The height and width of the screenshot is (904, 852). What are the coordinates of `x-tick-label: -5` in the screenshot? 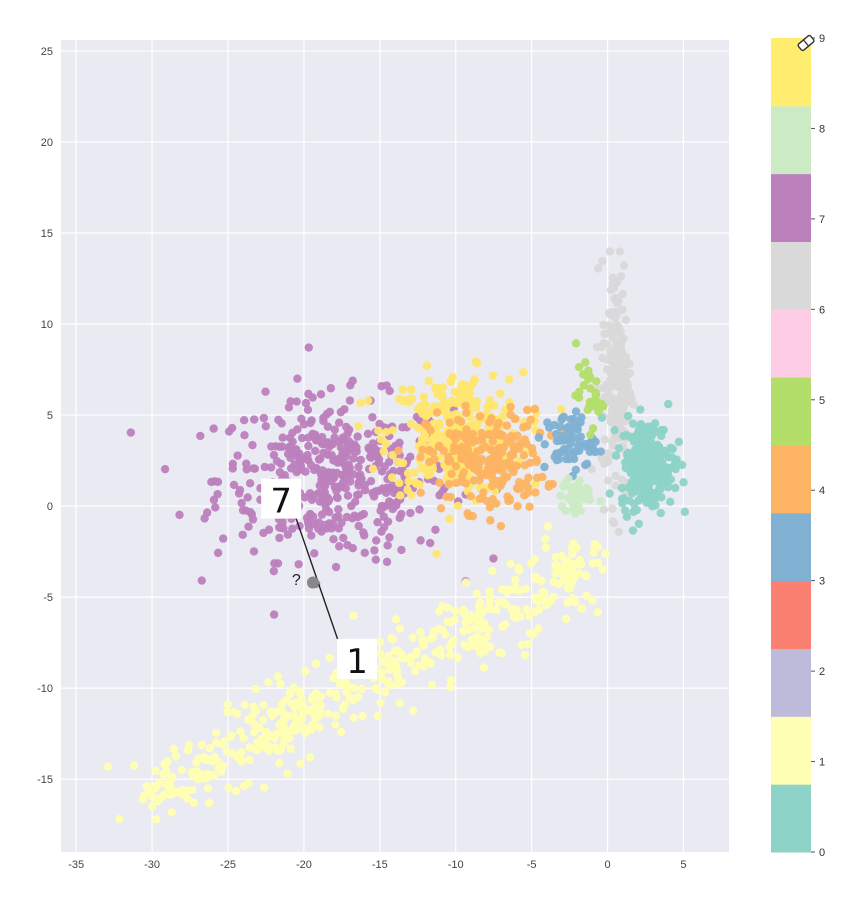 It's located at (532, 865).